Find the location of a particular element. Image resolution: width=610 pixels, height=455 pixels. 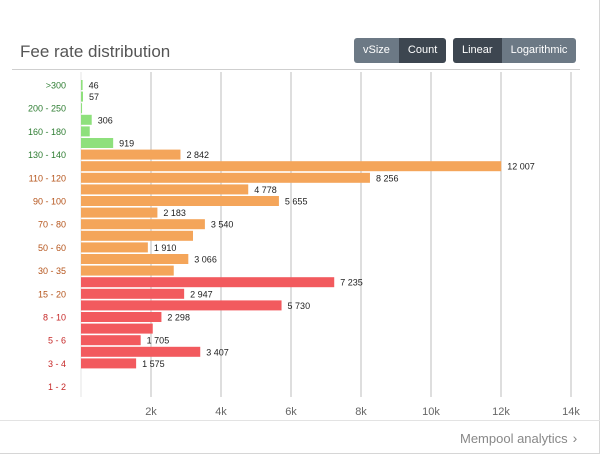

y-category-label: 200 - 250 is located at coordinates (47, 109).